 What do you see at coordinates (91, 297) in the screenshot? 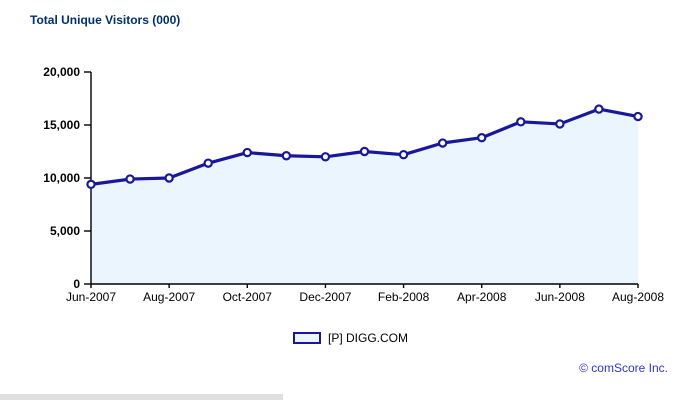
I see `x-axis-tick-label: Jun-2007` at bounding box center [91, 297].